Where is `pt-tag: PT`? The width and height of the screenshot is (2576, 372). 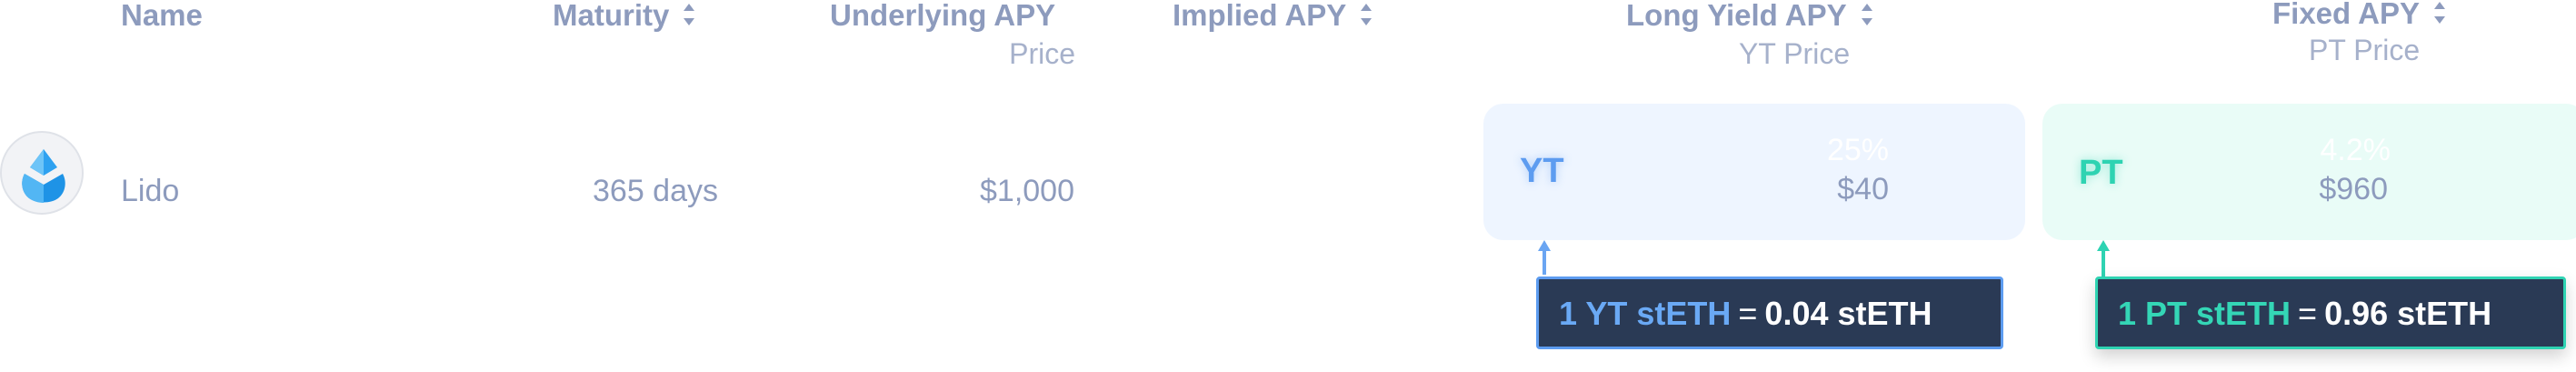 pt-tag: PT is located at coordinates (2101, 173).